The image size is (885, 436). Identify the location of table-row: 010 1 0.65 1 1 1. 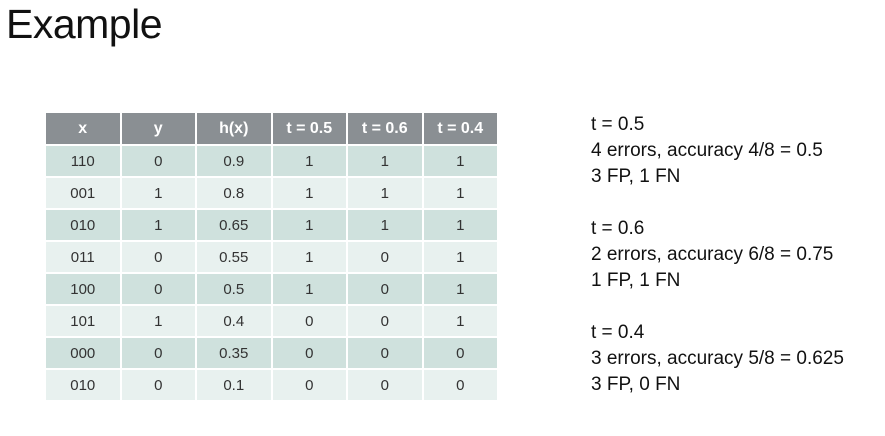
(271, 225).